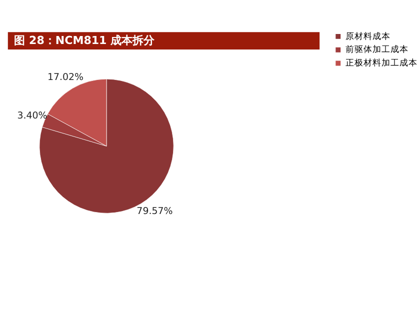  I want to click on legend-label: 正极材料加工成本, so click(382, 63).